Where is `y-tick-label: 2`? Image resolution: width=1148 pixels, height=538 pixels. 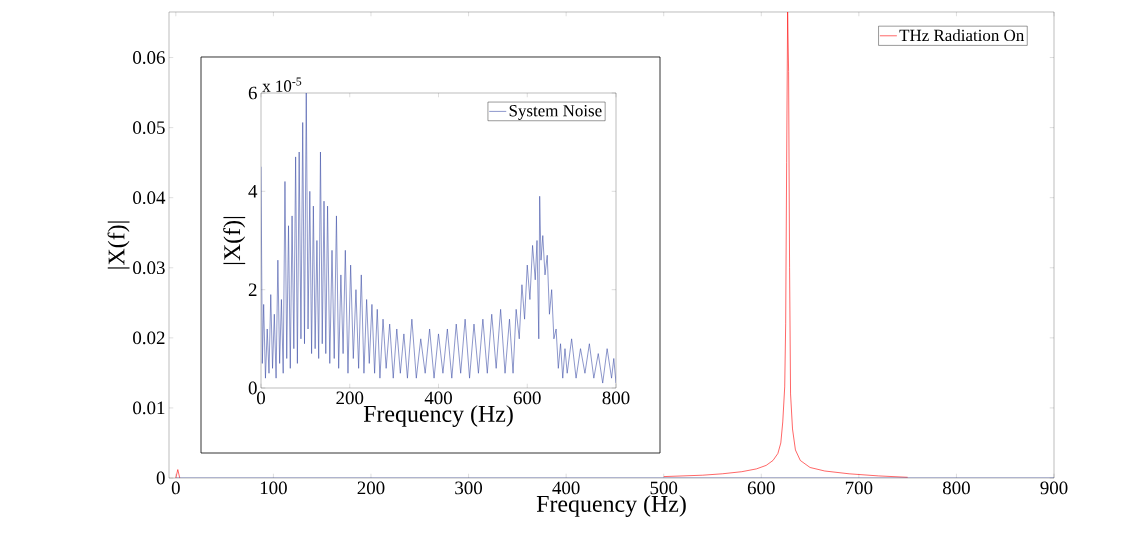 y-tick-label: 2 is located at coordinates (252, 289).